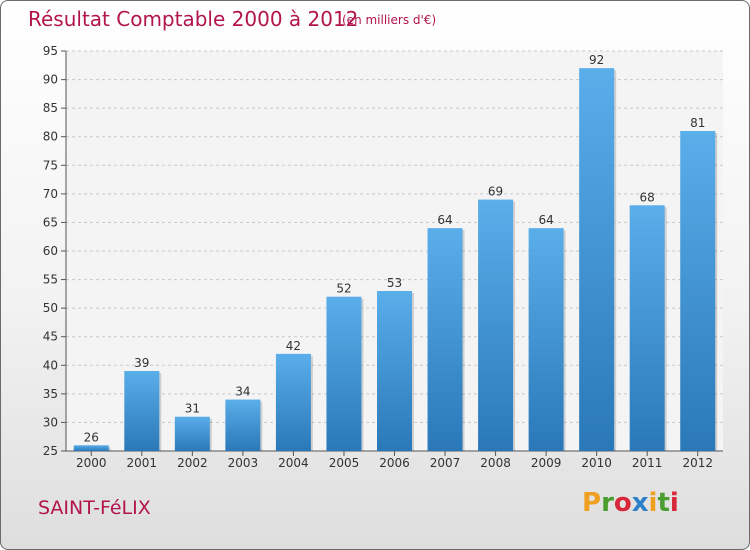 The height and width of the screenshot is (550, 750). Describe the element at coordinates (394, 283) in the screenshot. I see `data-label: 53` at that location.